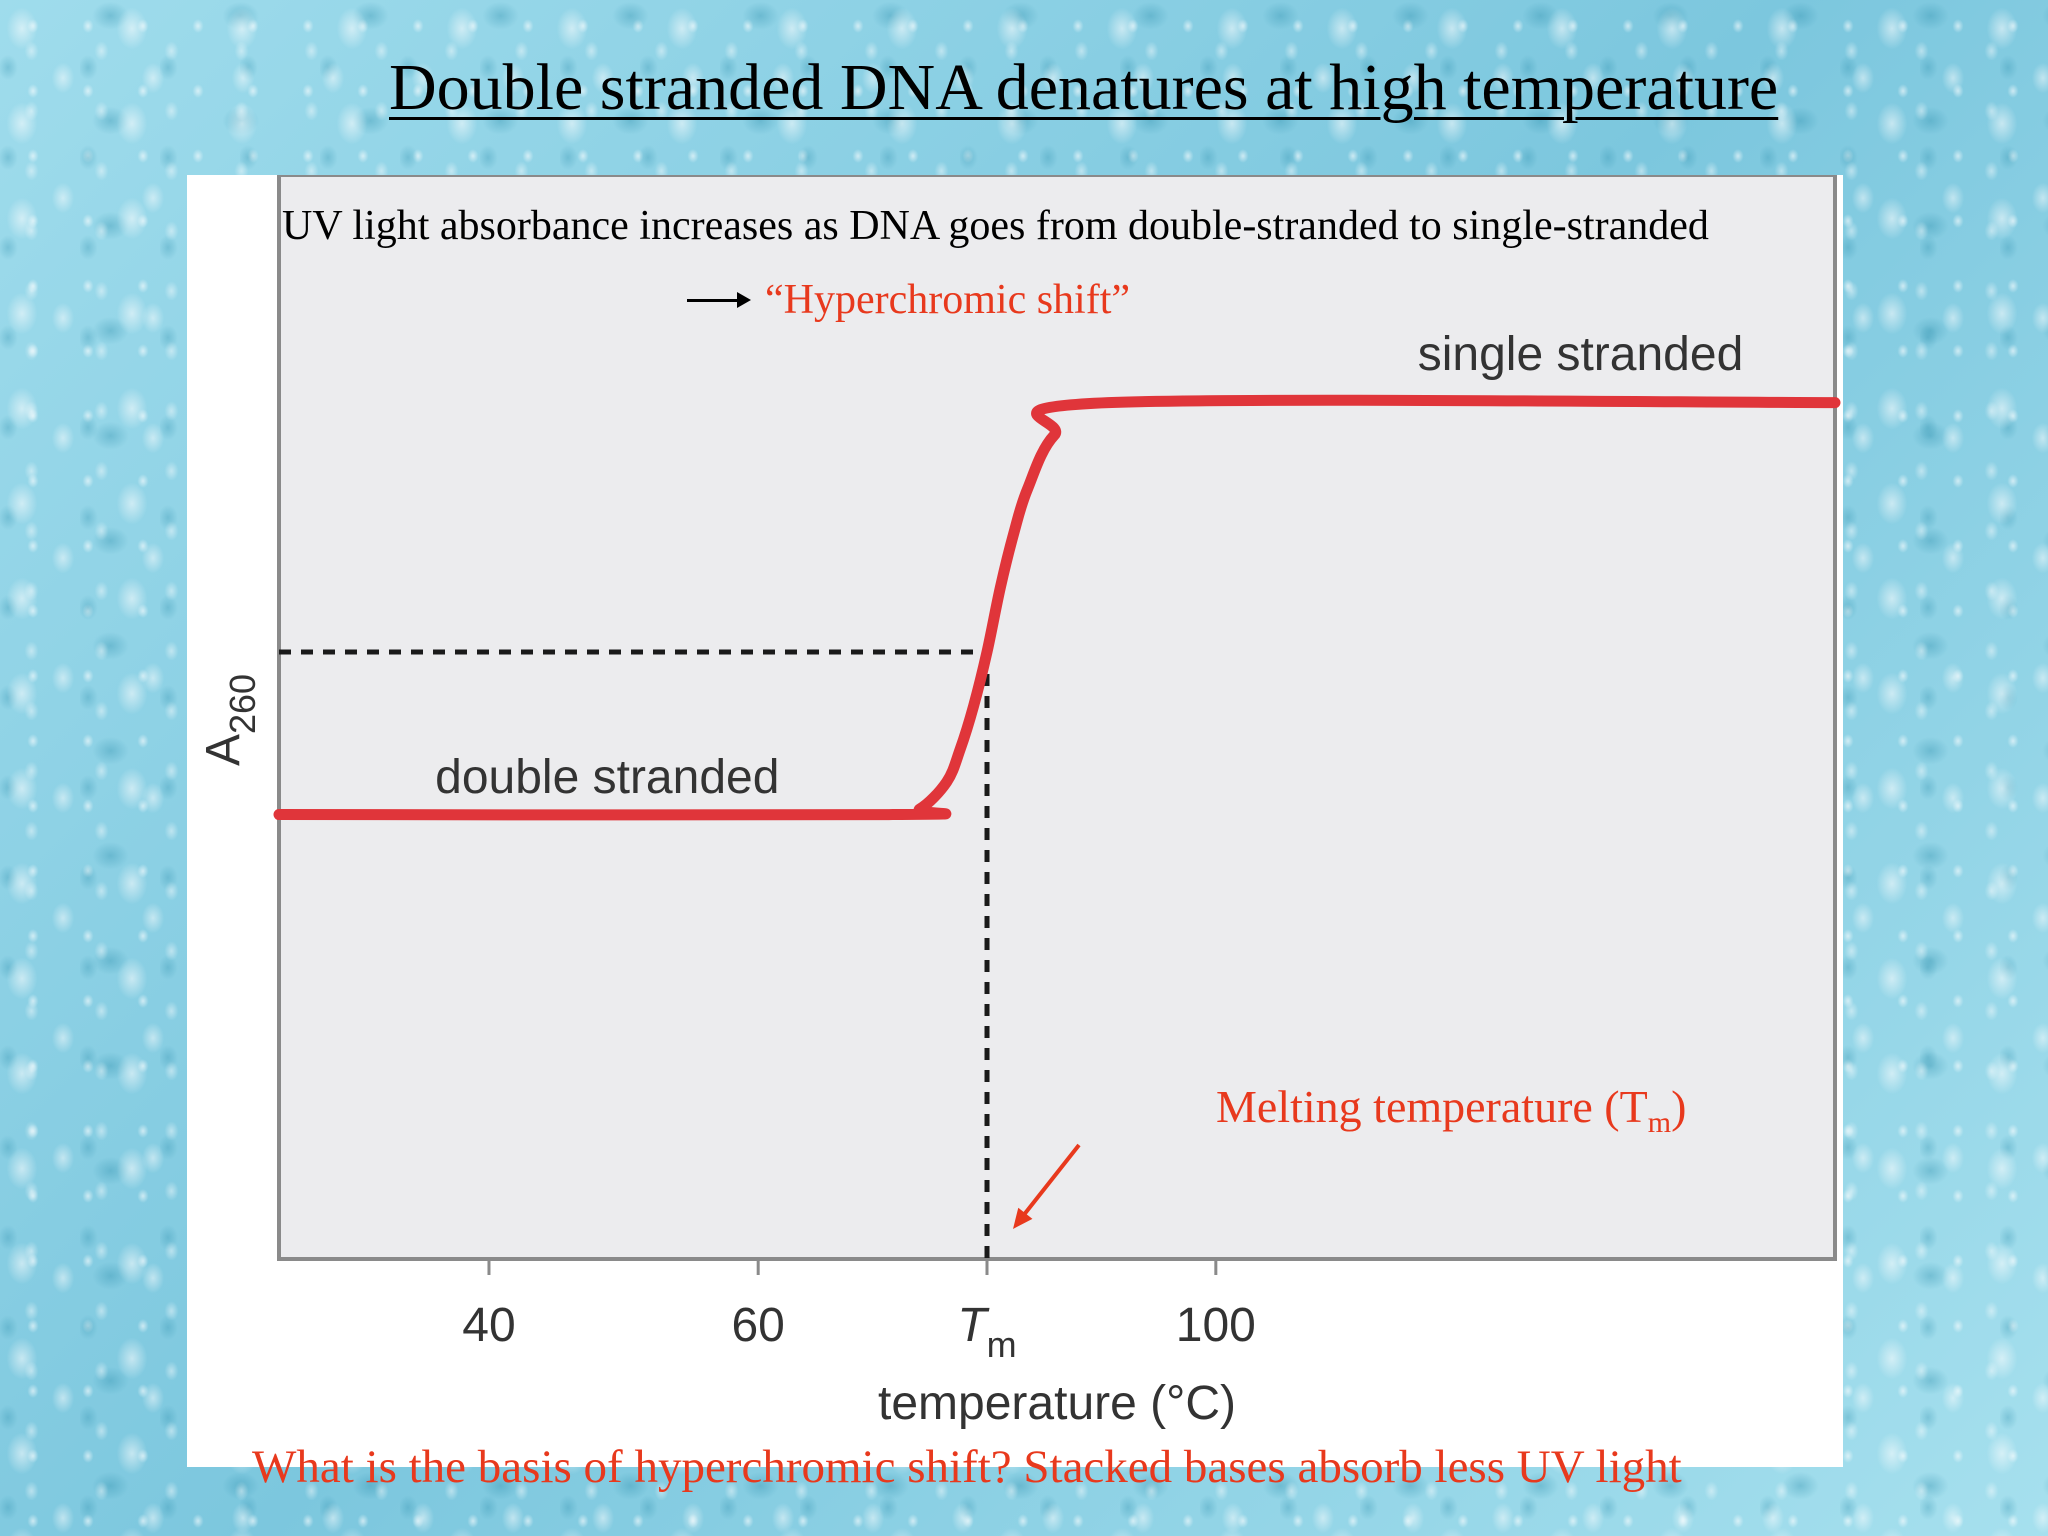 The width and height of the screenshot is (2048, 1536). I want to click on tm-label-text: Melting temperature (T, so click(1432, 1106).